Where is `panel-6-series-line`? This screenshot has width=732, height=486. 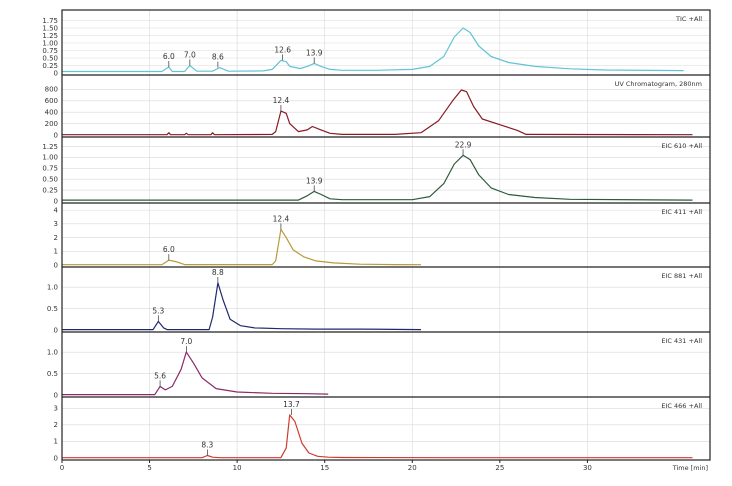
panel-6-series-line is located at coordinates (195, 373).